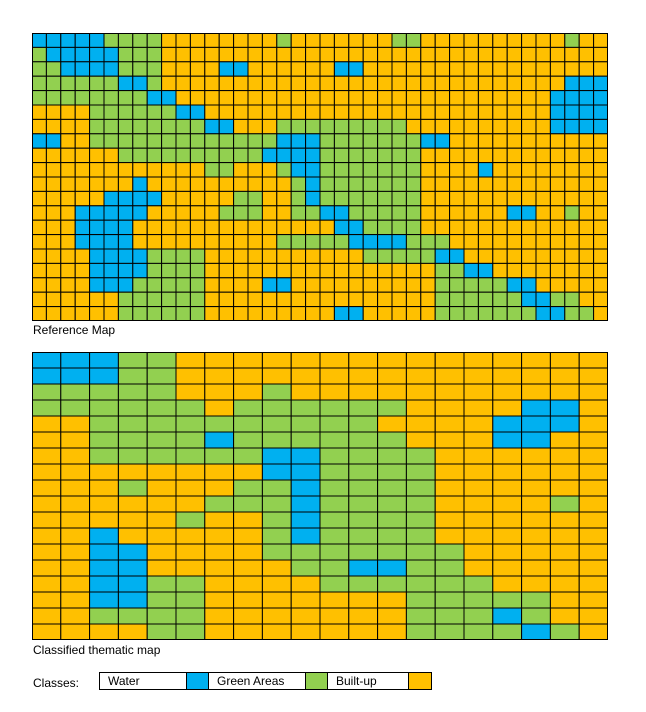  Describe the element at coordinates (420, 681) in the screenshot. I see `legend-swatch-built-up` at that location.